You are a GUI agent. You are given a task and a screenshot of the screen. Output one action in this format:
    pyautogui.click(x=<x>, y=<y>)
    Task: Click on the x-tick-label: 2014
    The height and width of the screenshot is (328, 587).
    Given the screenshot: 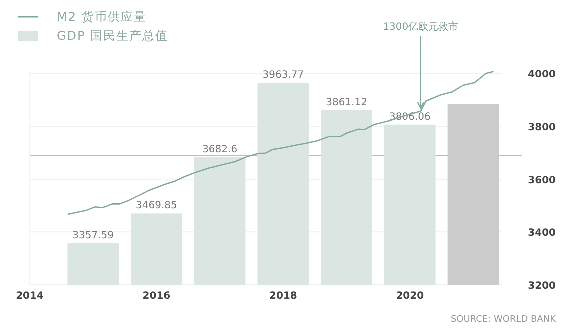 What is the action you would take?
    pyautogui.click(x=30, y=296)
    